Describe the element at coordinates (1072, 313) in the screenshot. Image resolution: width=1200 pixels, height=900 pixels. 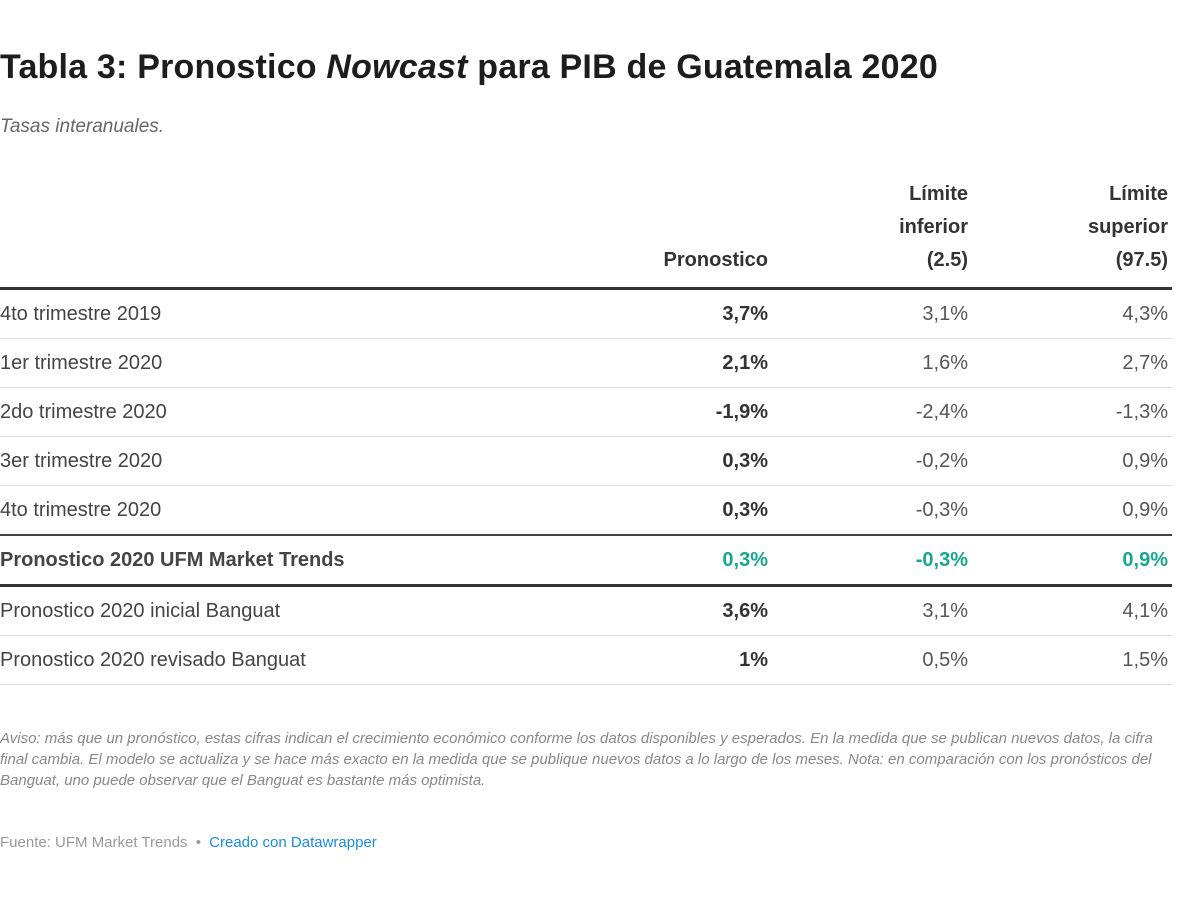
I see `cell-limite-superior: 4,3%` at that location.